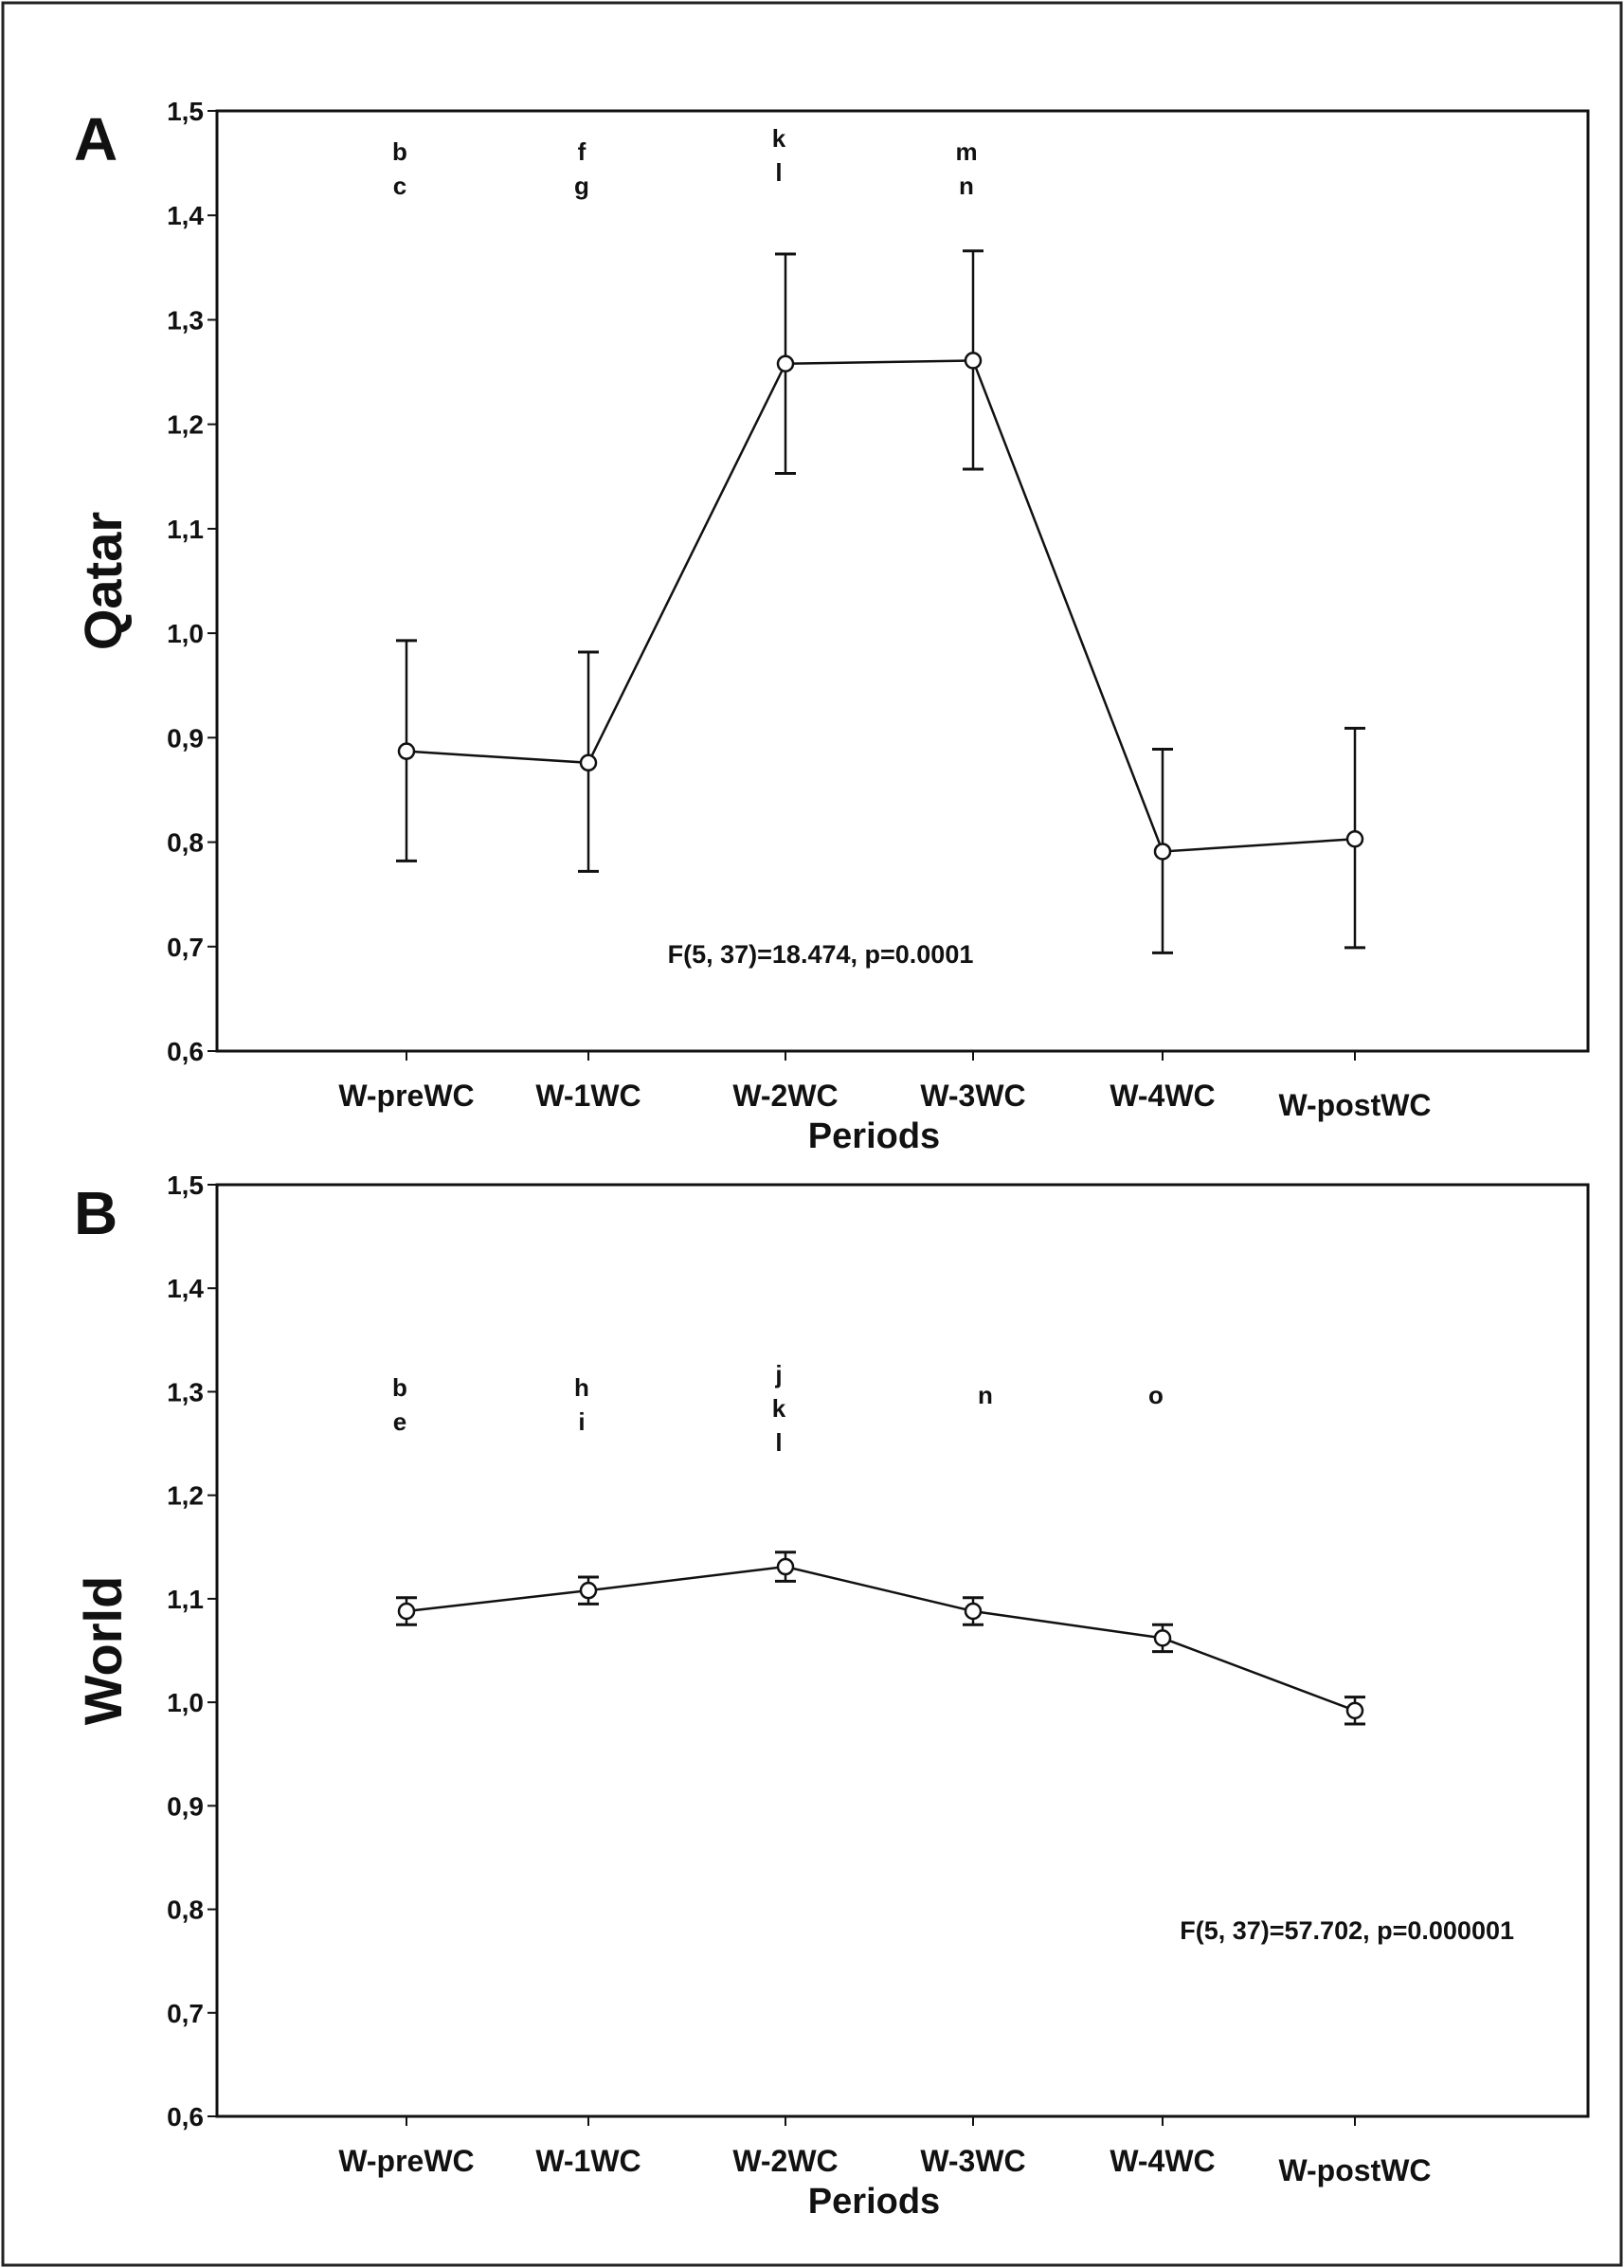  Describe the element at coordinates (399, 186) in the screenshot. I see `significance-letter: c` at that location.